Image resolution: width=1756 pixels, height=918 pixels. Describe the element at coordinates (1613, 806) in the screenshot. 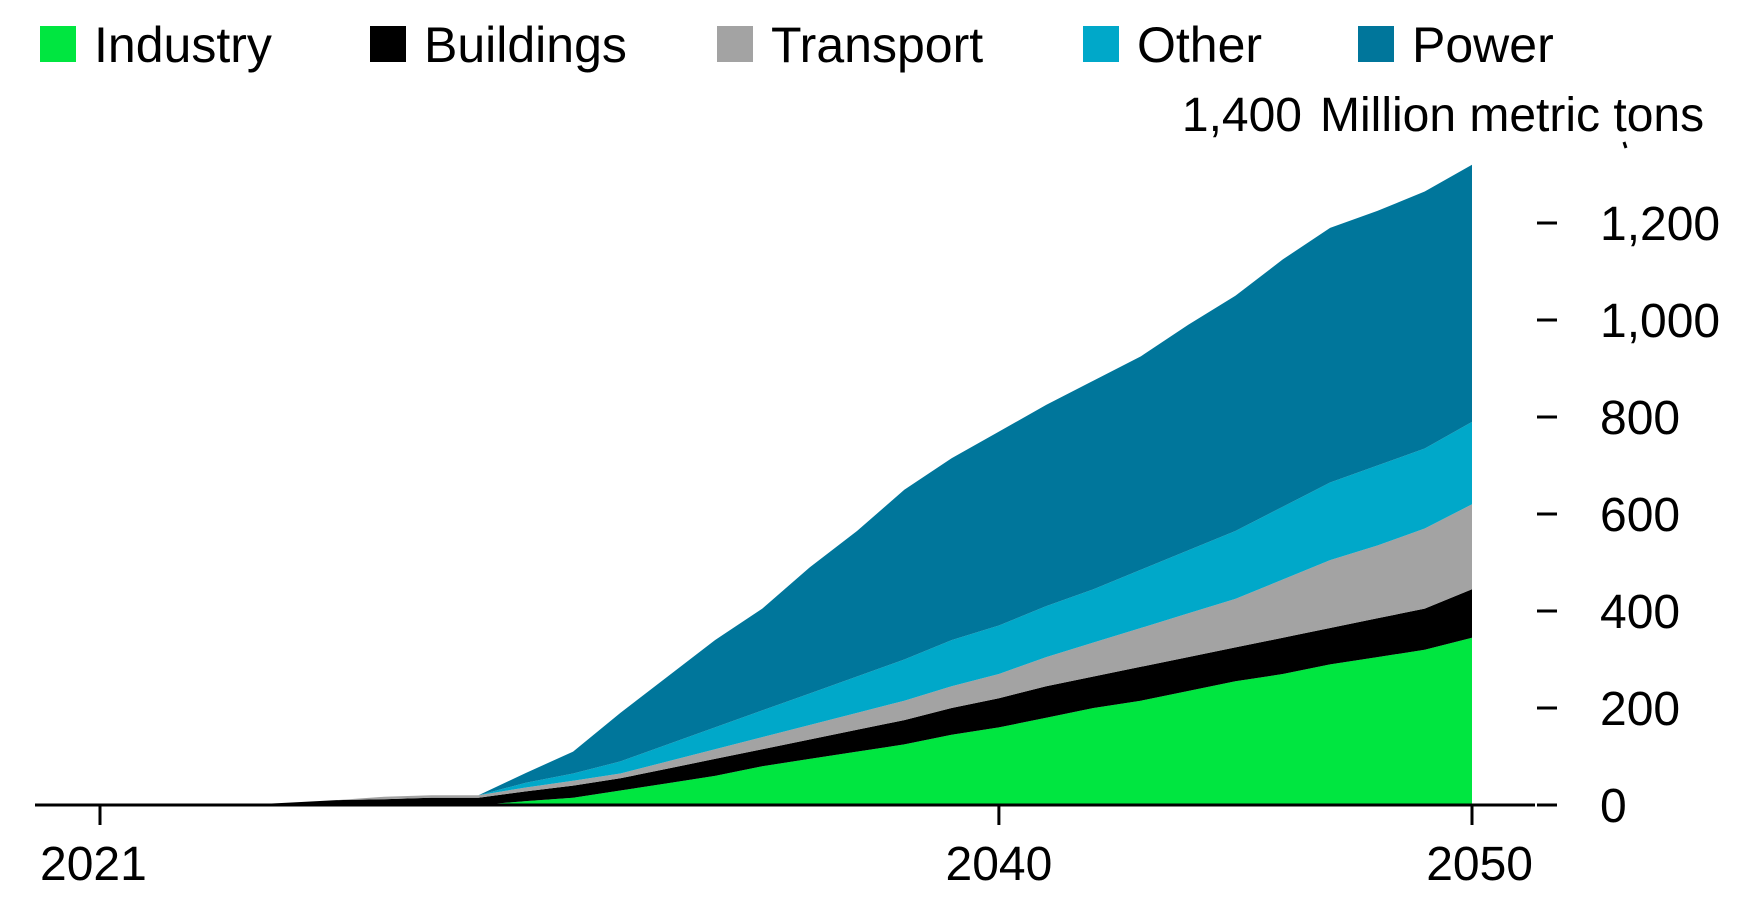

I see `y-tick-label-0: 0` at that location.